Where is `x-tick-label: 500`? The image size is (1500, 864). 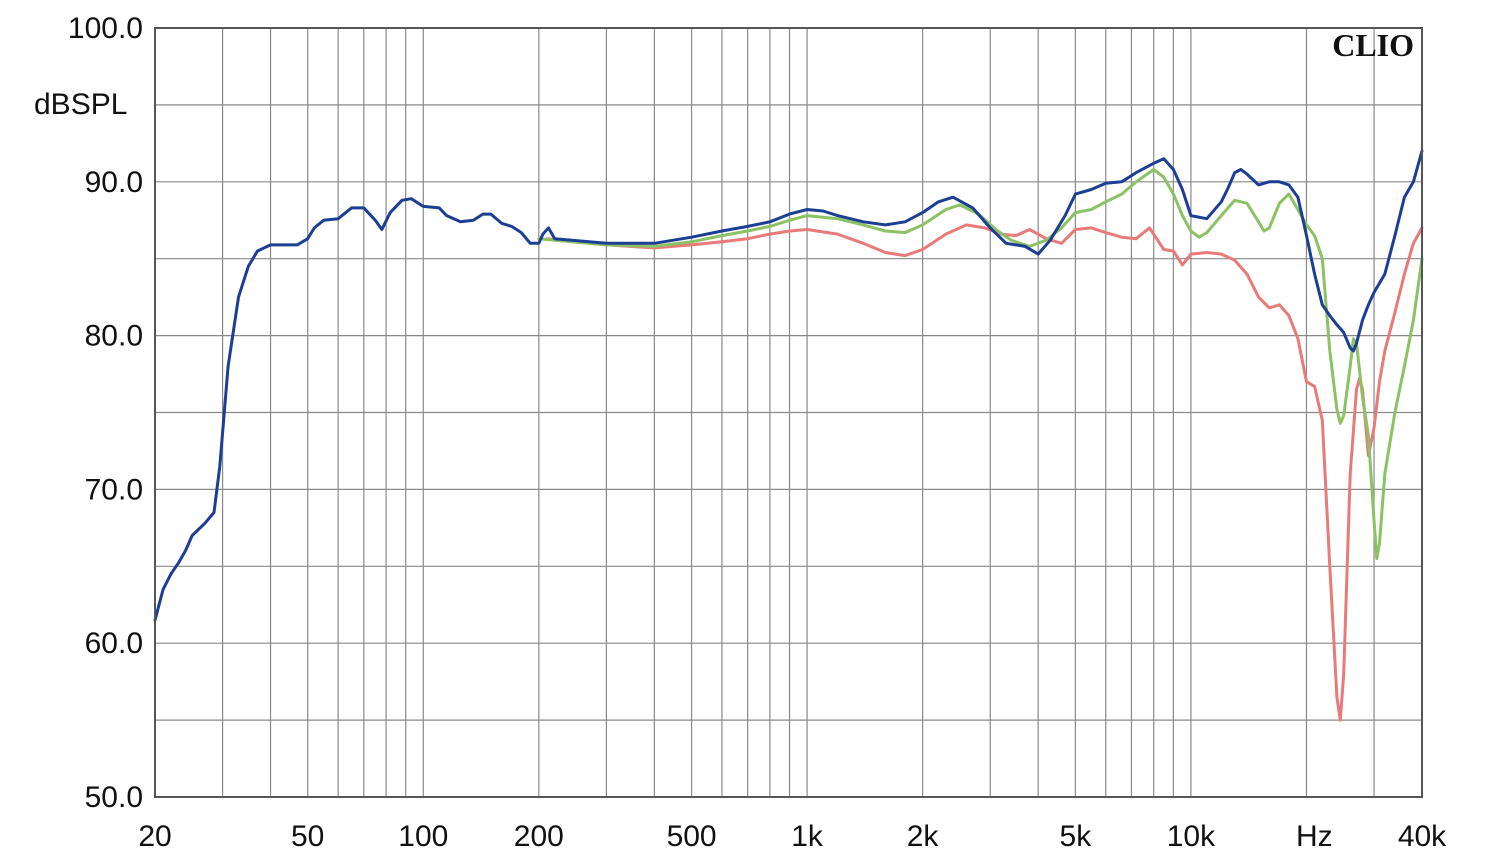
x-tick-label: 500 is located at coordinates (692, 836).